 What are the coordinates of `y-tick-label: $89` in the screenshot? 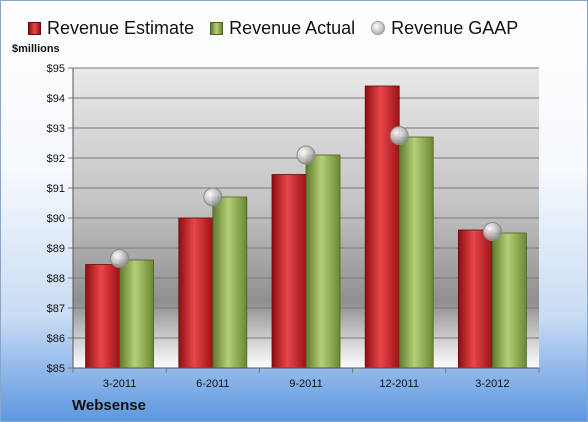 It's located at (56, 249).